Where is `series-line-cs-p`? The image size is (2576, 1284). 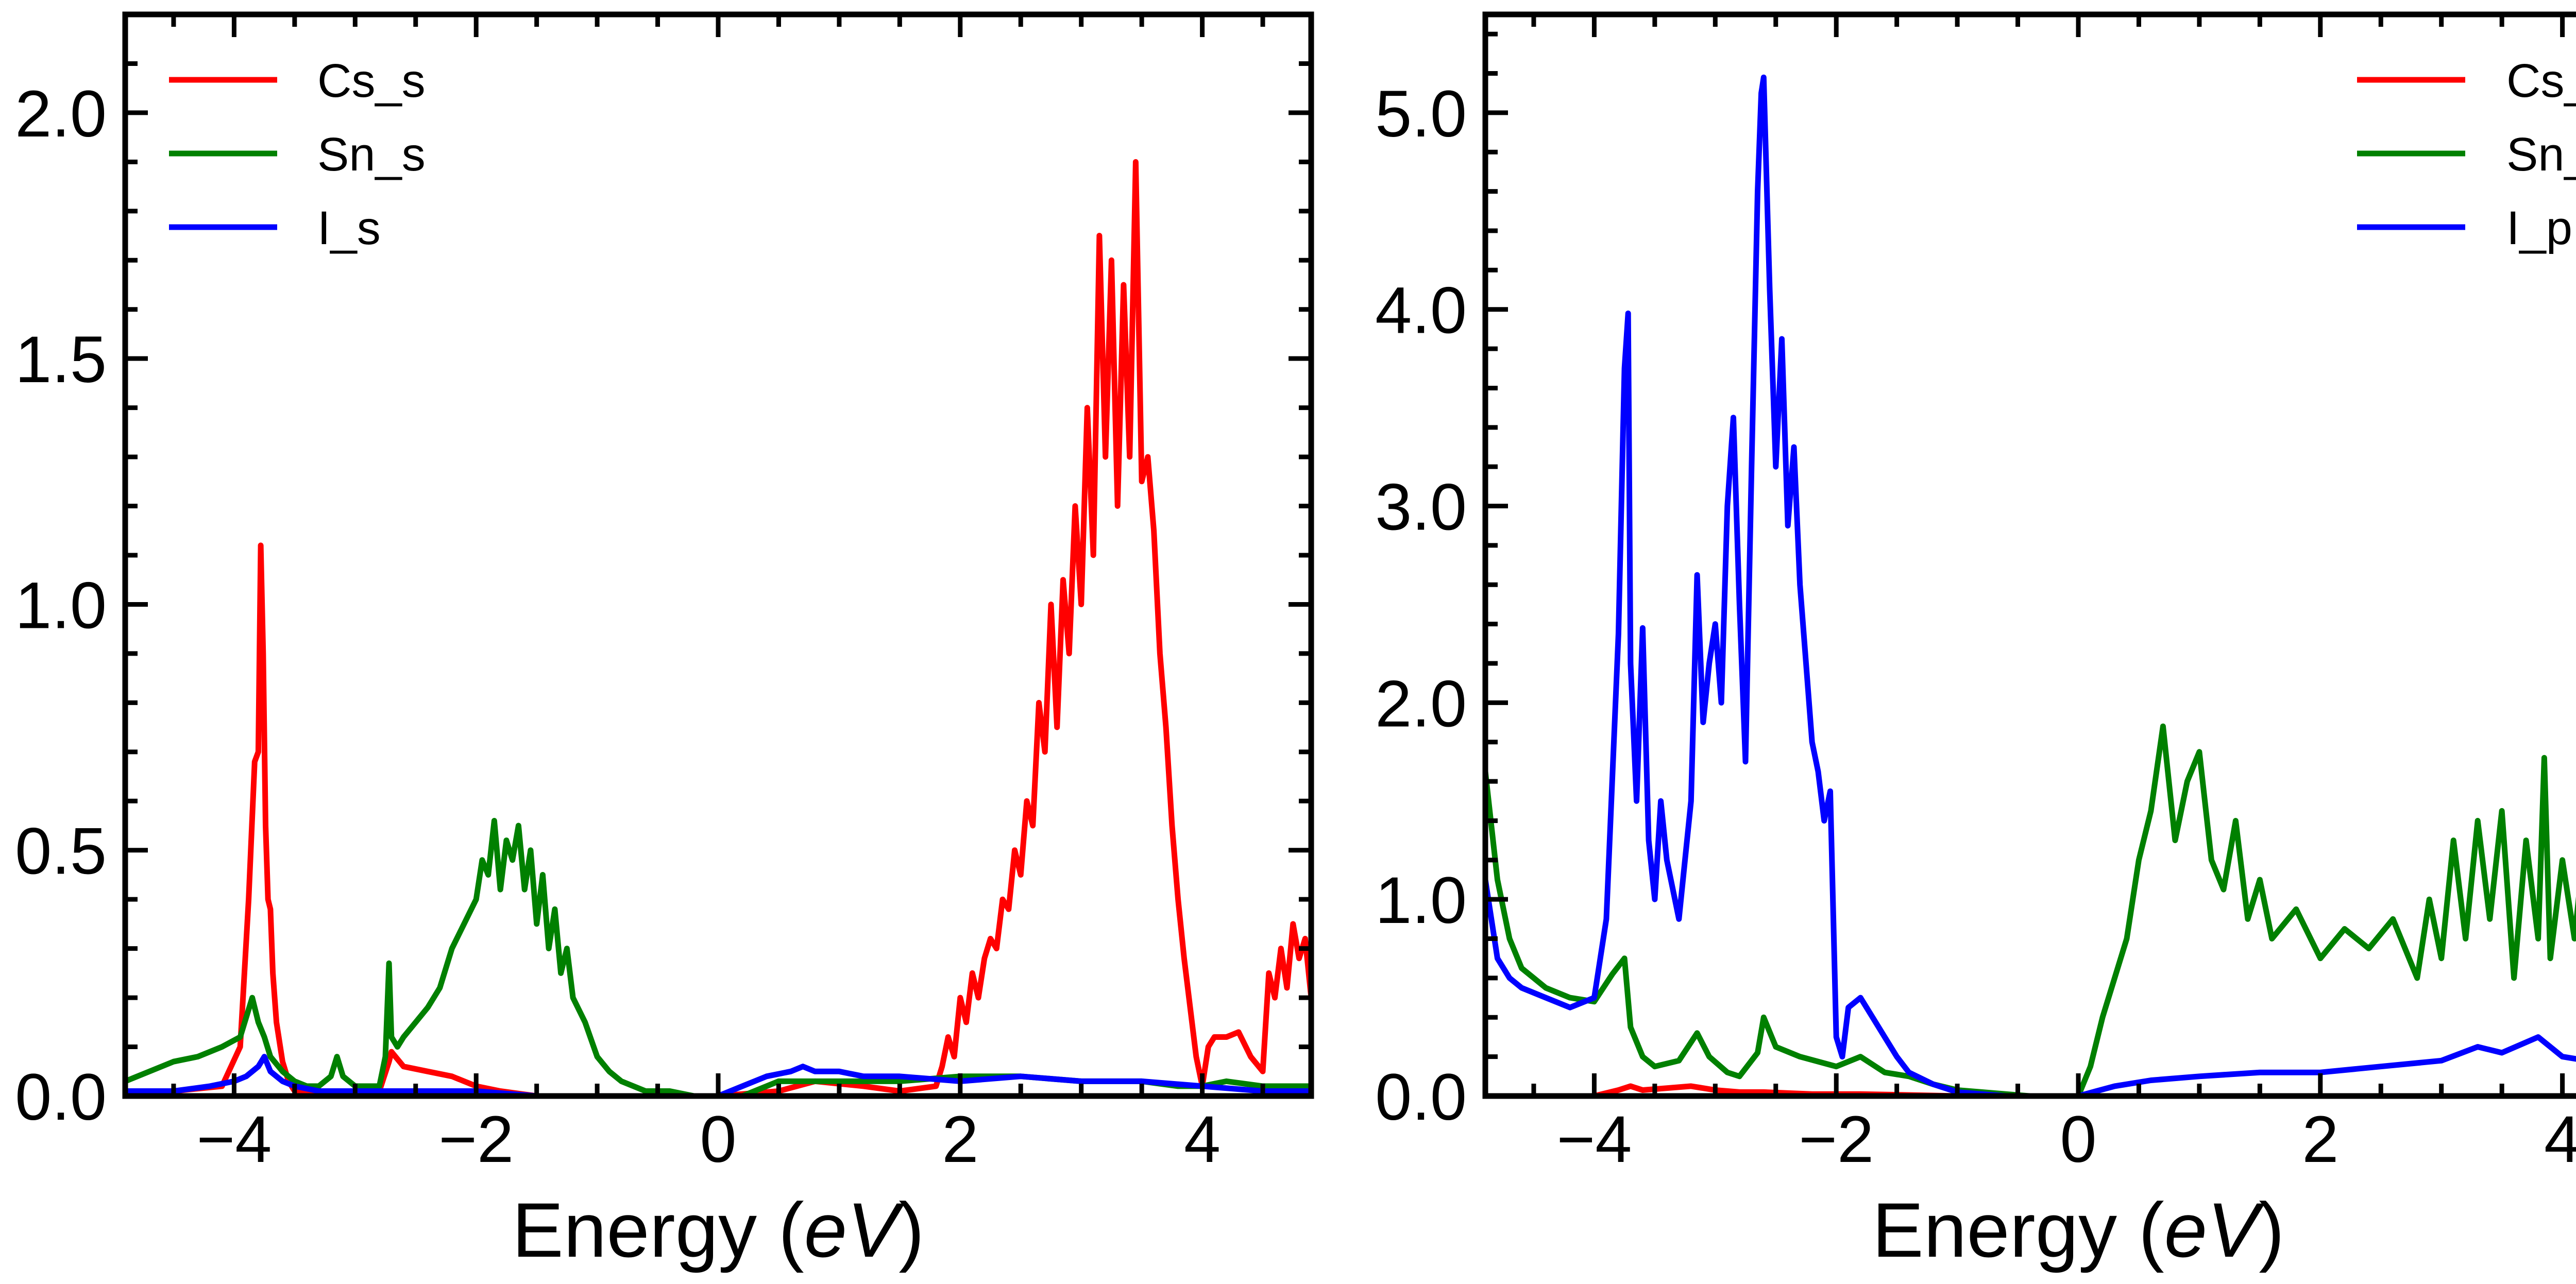
series-line-cs-p is located at coordinates (2030, 1089).